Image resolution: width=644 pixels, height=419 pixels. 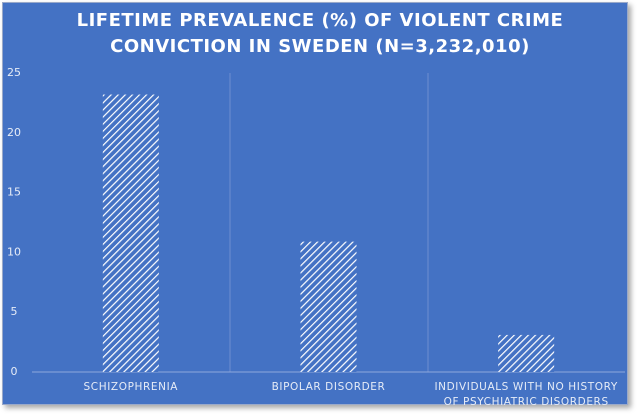 What do you see at coordinates (14, 132) in the screenshot?
I see `y-tick-label: 20` at bounding box center [14, 132].